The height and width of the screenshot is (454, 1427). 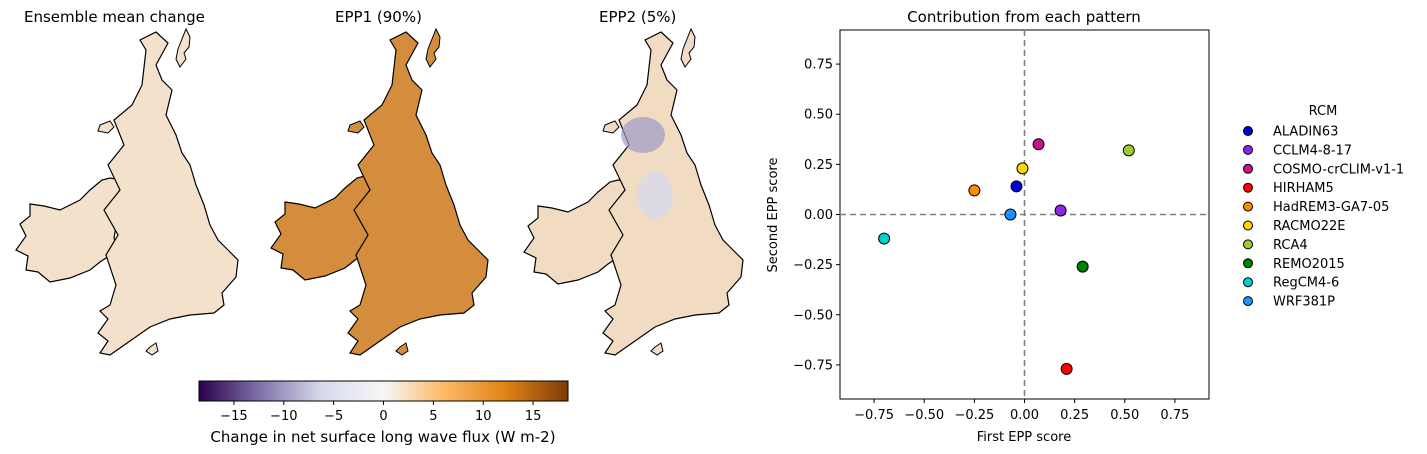 I want to click on legend-label: REMO2015, so click(x=1309, y=264).